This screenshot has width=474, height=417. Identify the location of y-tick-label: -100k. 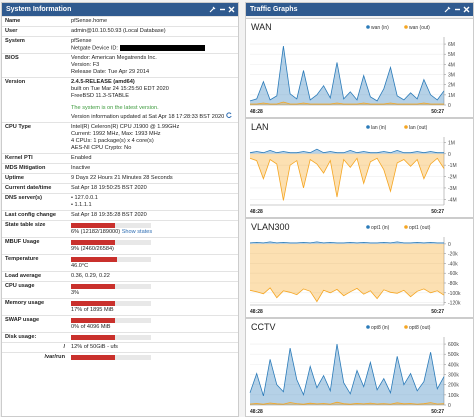
(454, 294).